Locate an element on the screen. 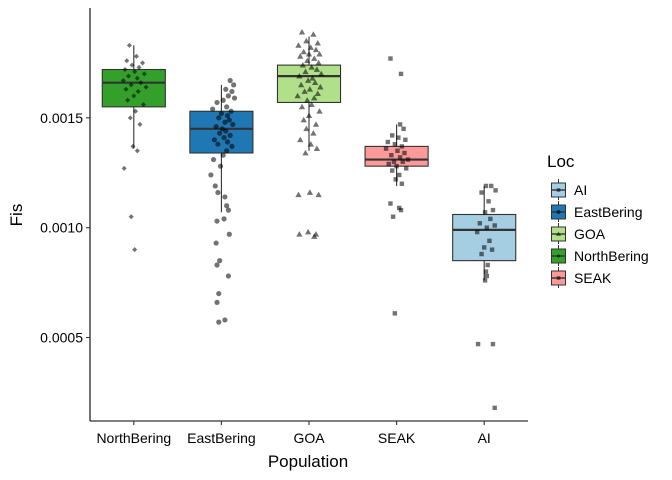  box-group-ai is located at coordinates (484, 297).